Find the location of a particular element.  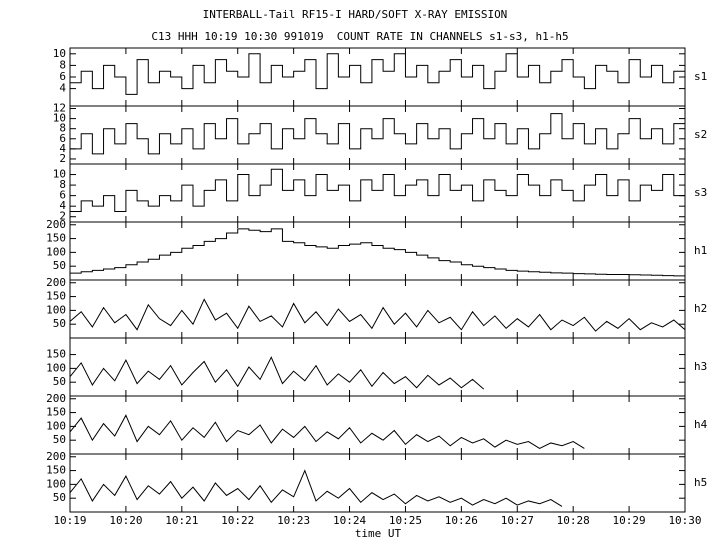

x-tick-label: 10:20 is located at coordinates (125, 520).